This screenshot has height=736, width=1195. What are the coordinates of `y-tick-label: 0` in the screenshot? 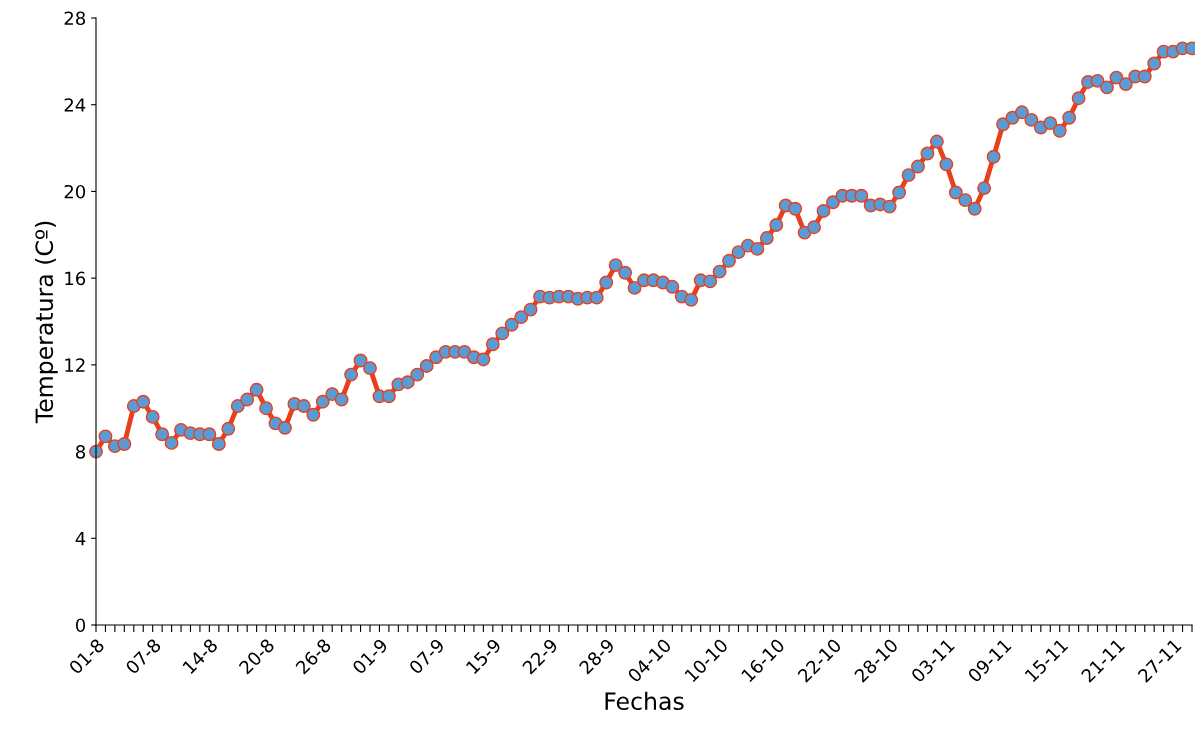 It's located at (80, 625).